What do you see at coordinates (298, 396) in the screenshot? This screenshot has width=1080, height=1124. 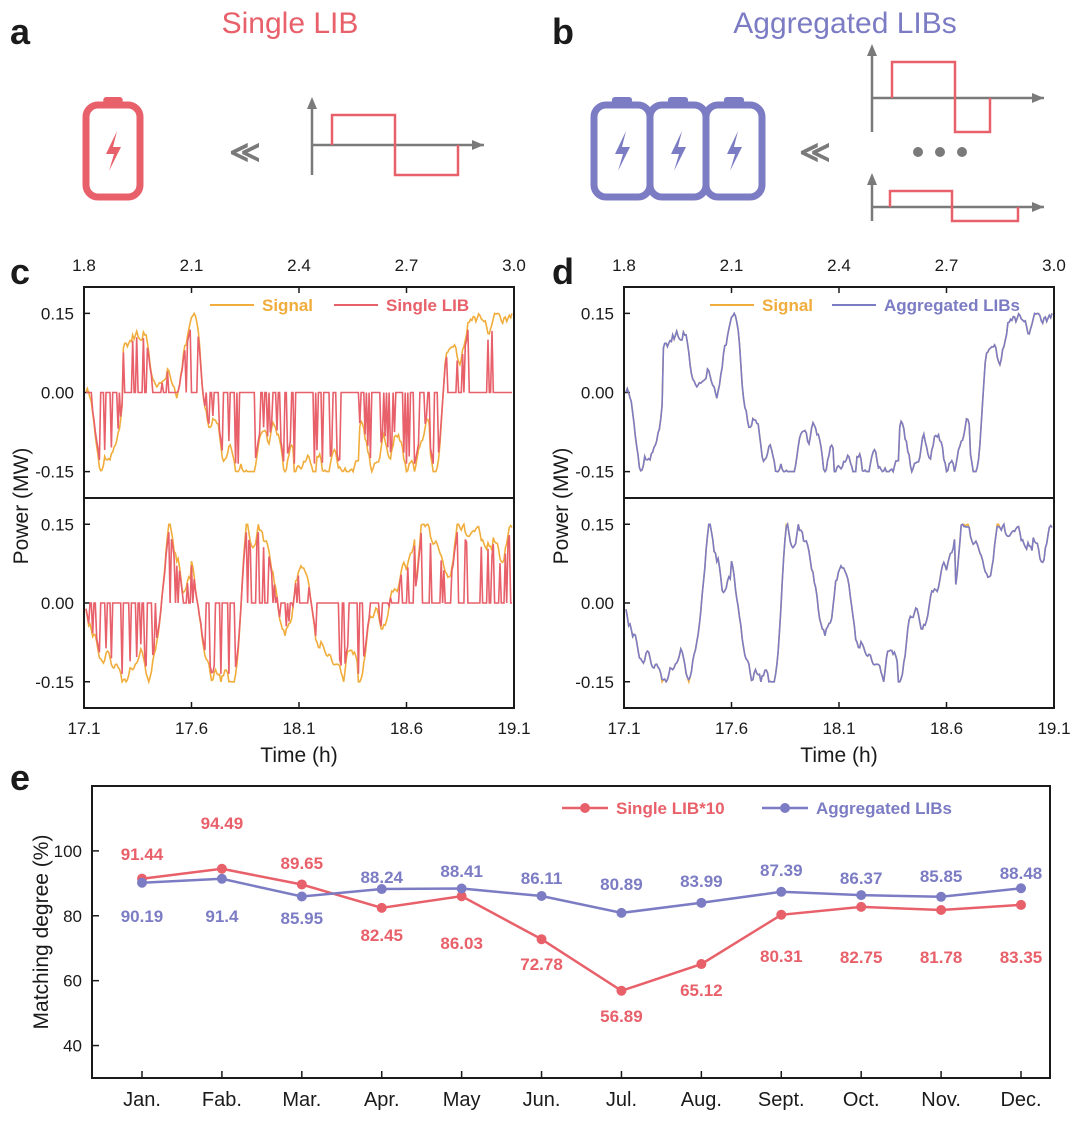 I see `single-lib-trace` at bounding box center [298, 396].